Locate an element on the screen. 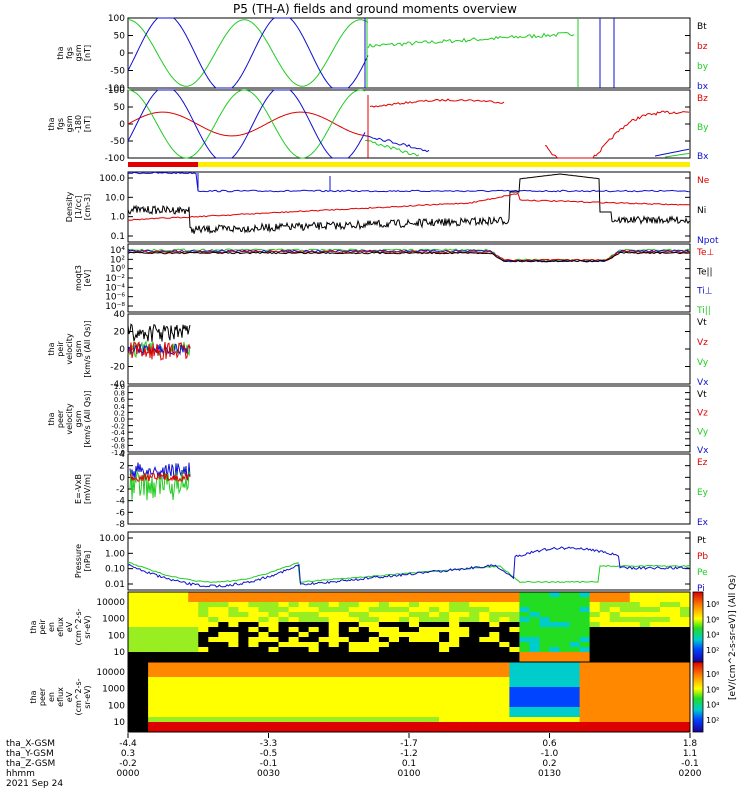 This screenshot has width=750, height=804. x-tick-label: -0.1 is located at coordinates (269, 764).